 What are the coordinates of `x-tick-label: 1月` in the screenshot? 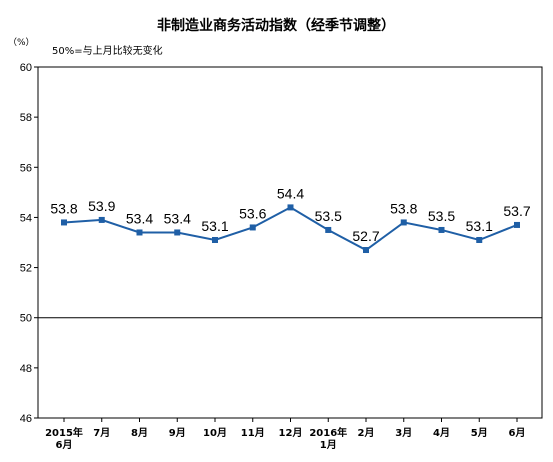 It's located at (328, 445).